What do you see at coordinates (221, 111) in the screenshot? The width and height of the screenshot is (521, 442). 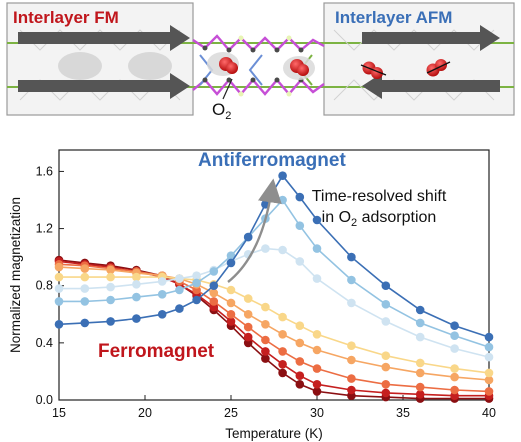 I see `o2-label: O2` at bounding box center [221, 111].